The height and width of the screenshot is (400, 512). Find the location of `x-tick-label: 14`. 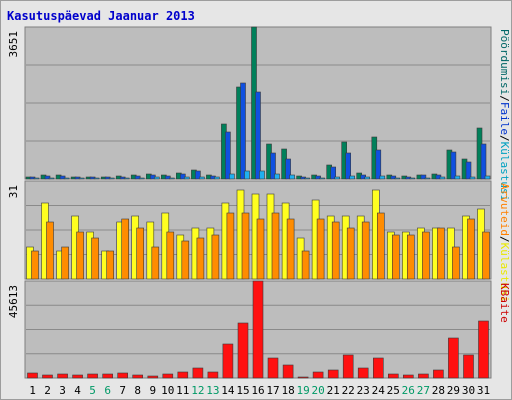

x-tick-label: 14 is located at coordinates (228, 390).